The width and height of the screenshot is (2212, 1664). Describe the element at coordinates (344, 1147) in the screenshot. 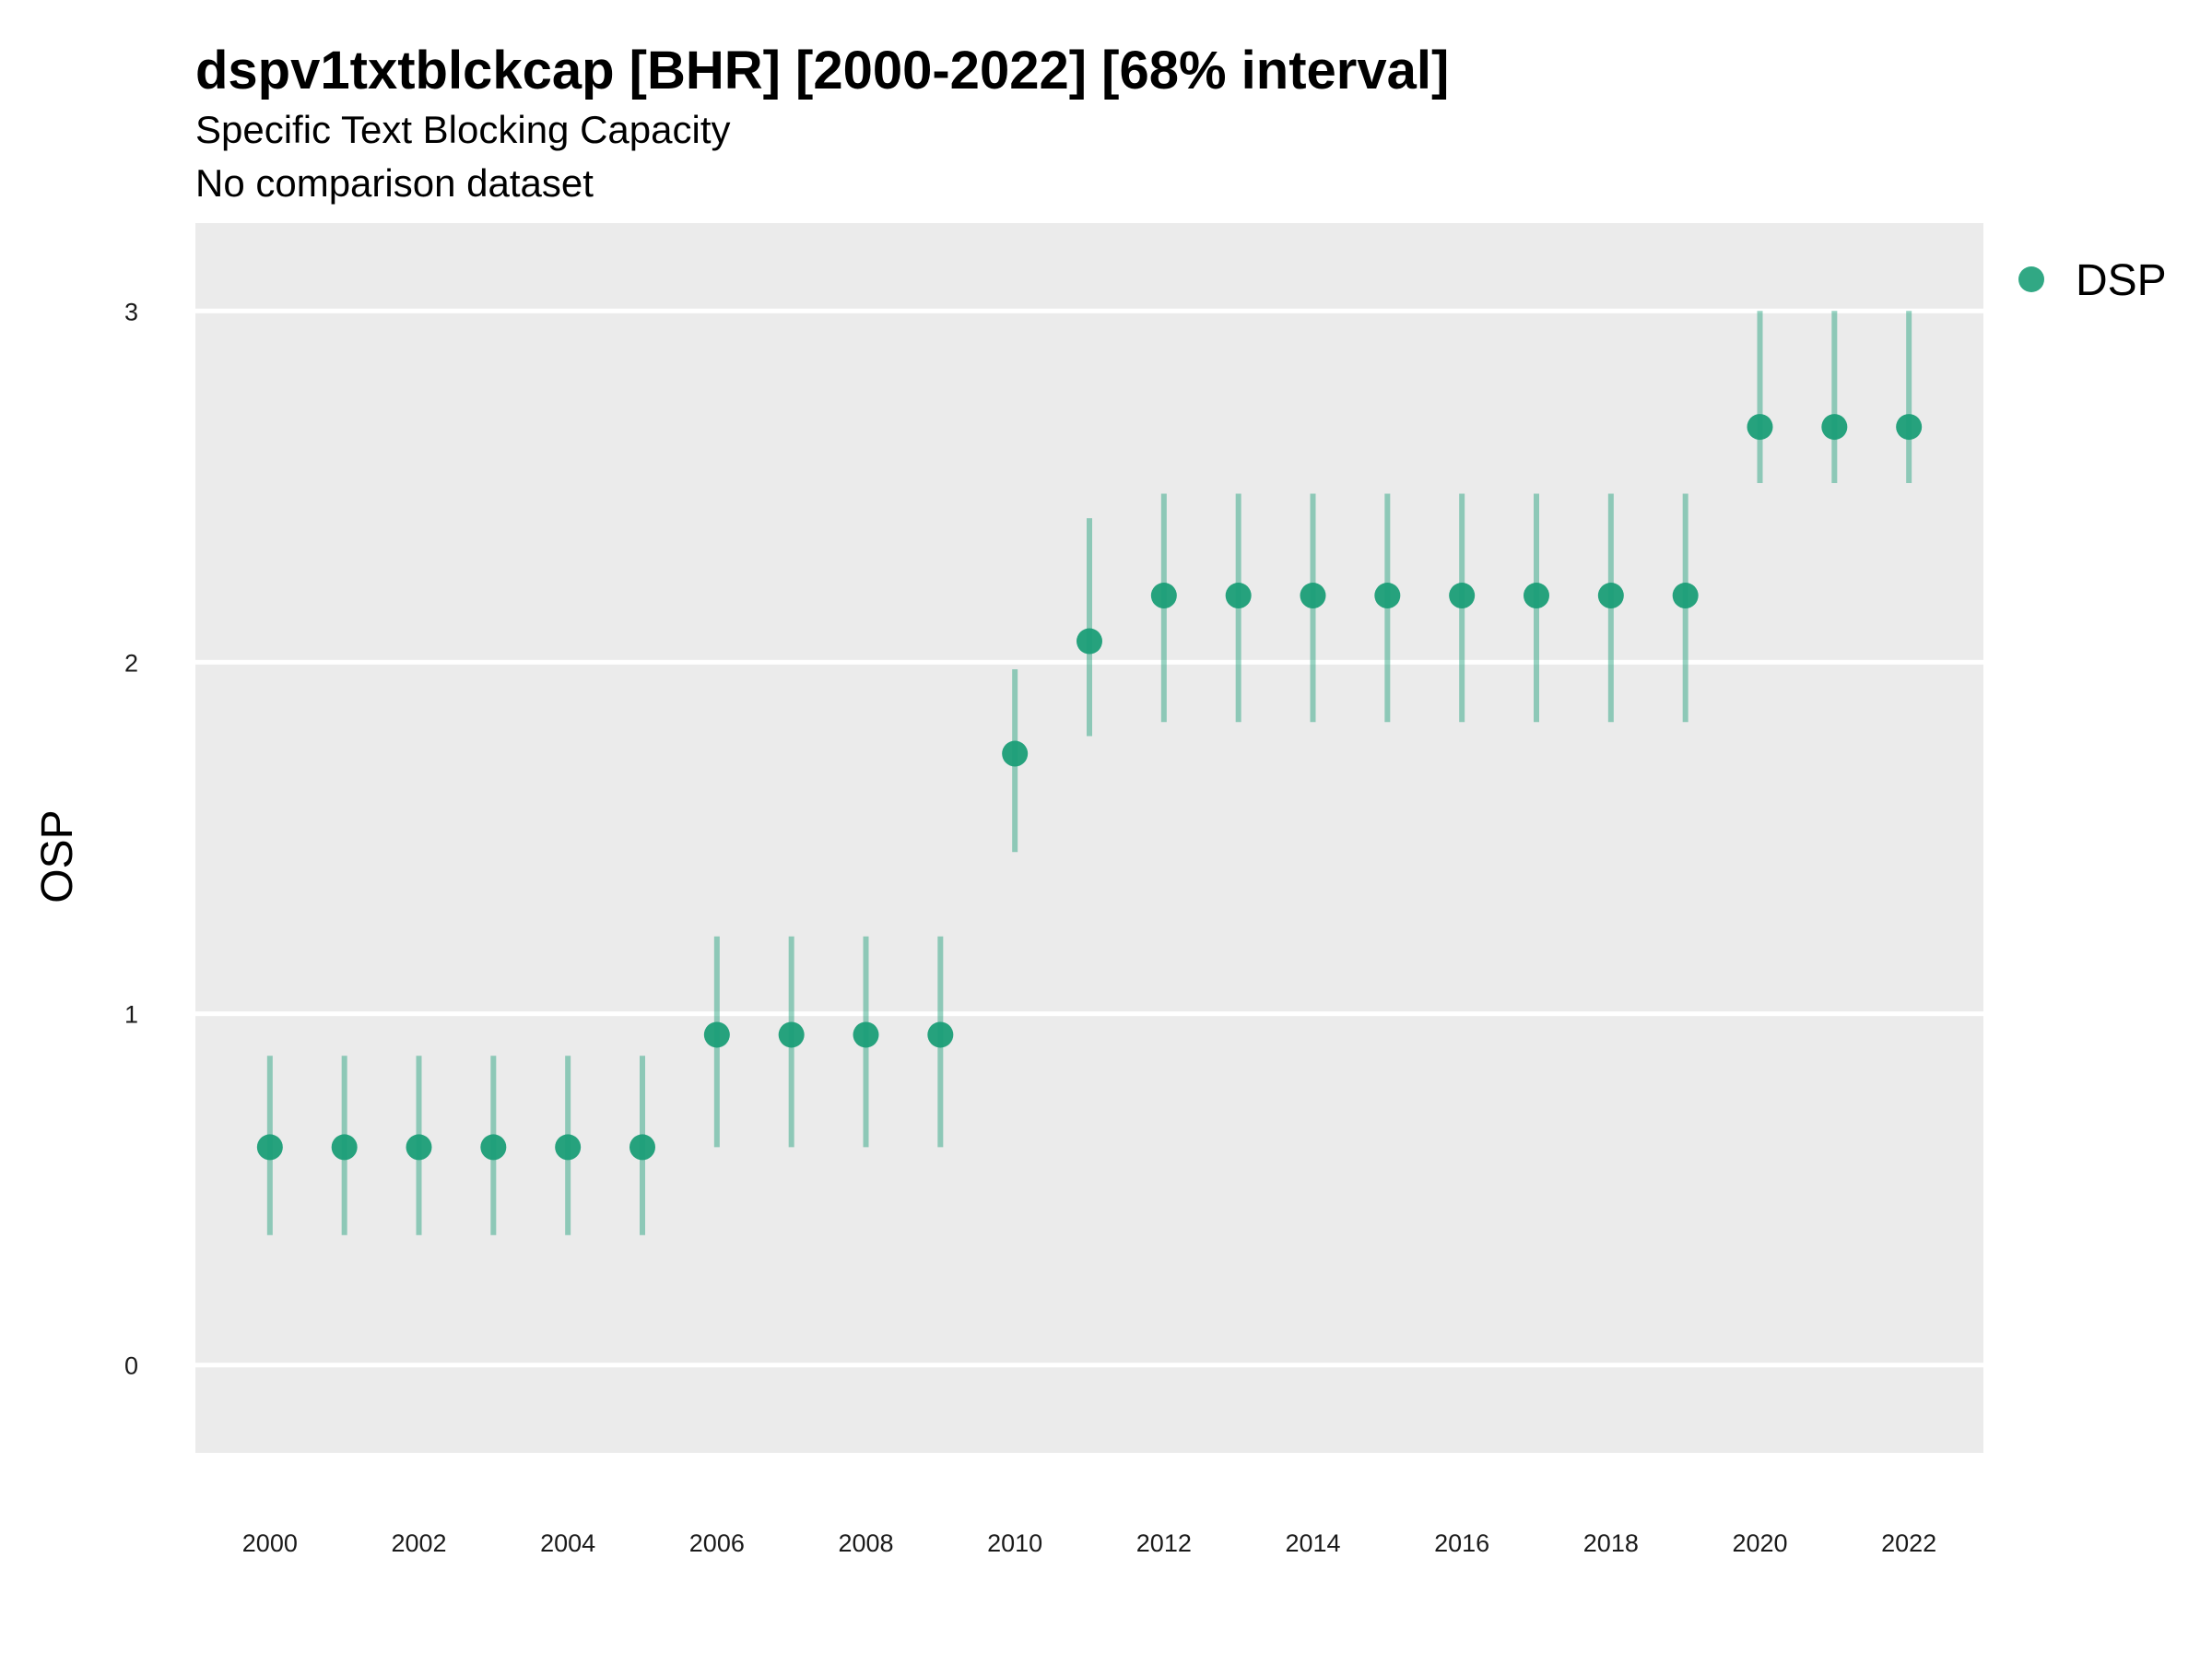

I see `data-point-2001` at that location.